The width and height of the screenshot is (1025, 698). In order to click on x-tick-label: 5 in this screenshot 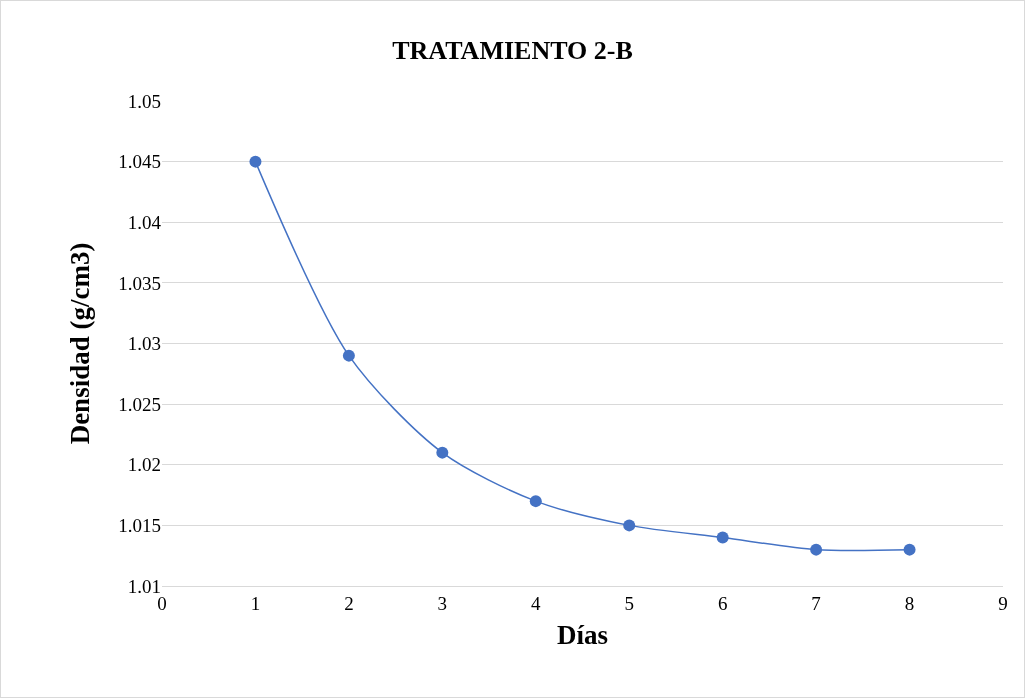, I will do `click(629, 603)`.